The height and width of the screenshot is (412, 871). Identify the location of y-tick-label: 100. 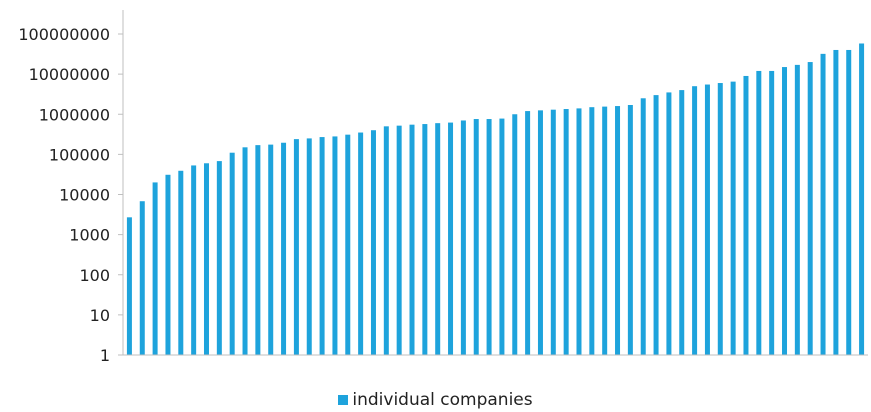
(94, 275).